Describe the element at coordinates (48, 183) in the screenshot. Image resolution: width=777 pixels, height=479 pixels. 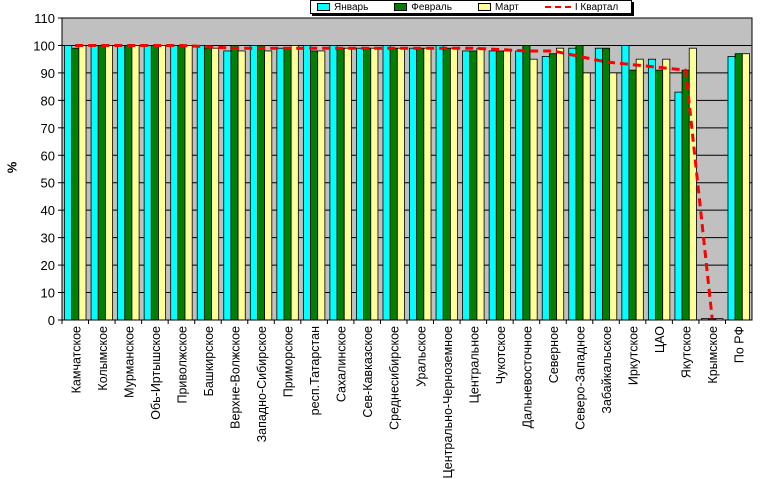
I see `y-tick-label: 50` at that location.